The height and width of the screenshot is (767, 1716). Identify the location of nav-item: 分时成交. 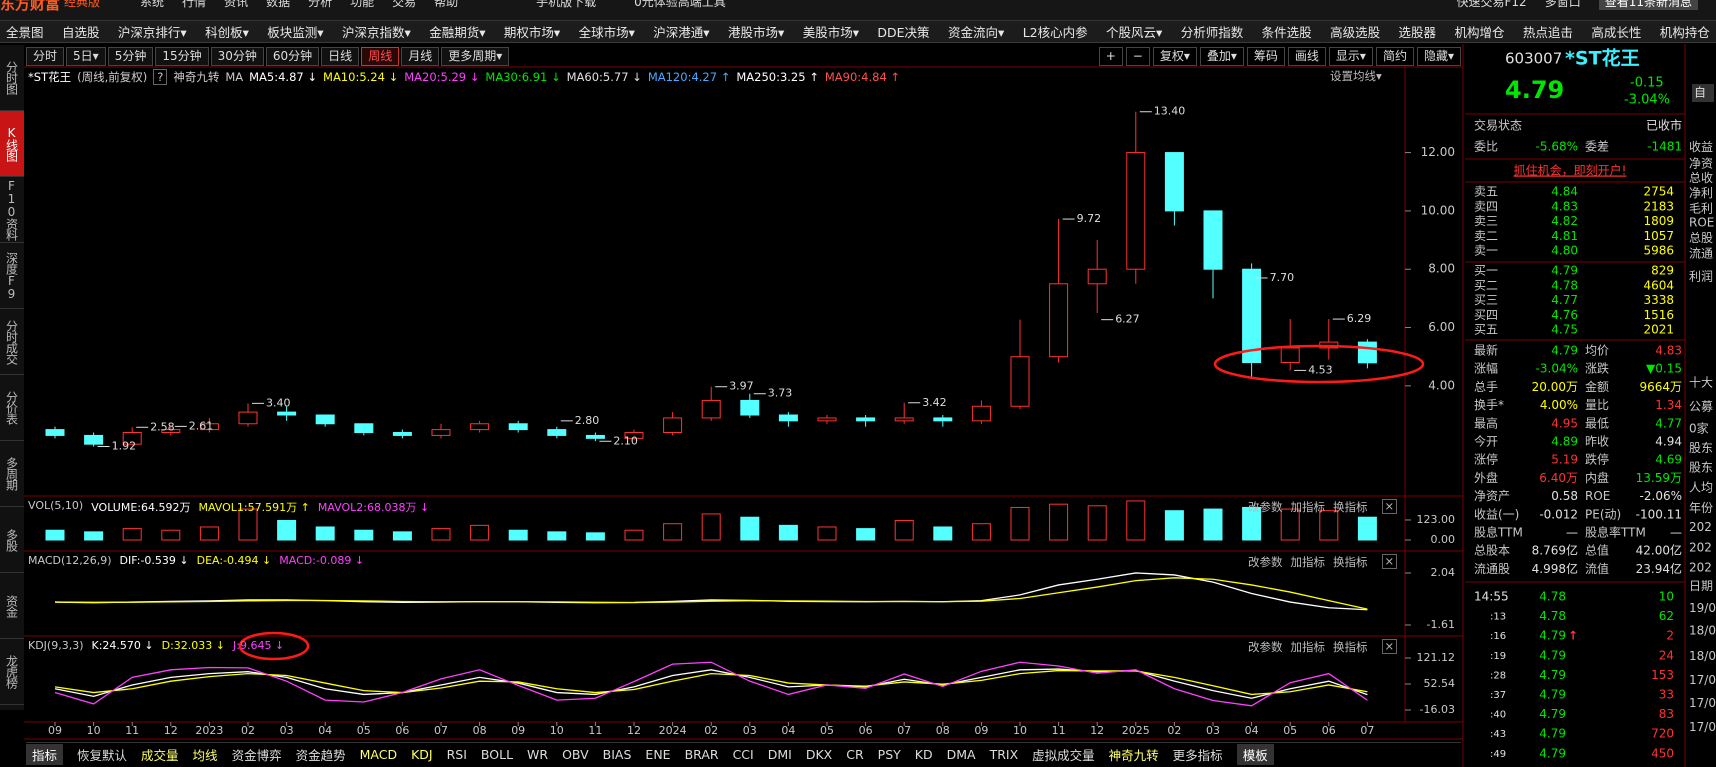
(12, 342).